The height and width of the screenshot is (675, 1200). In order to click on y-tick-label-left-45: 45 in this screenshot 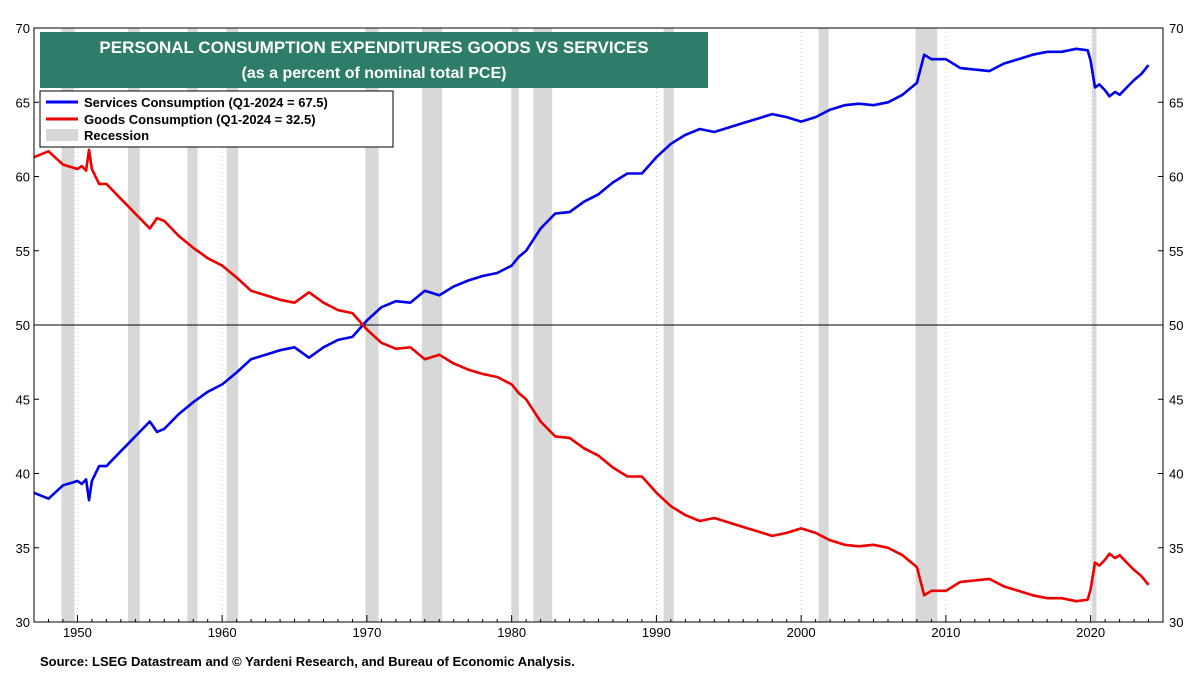, I will do `click(23, 399)`.